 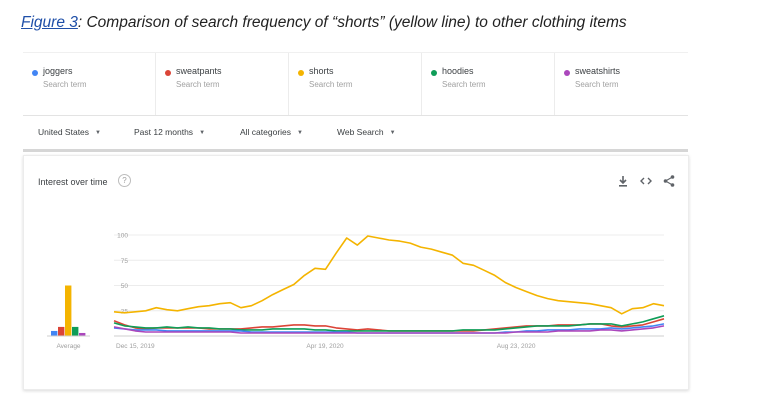 I want to click on series-line-sweatshirts, so click(x=389, y=329).